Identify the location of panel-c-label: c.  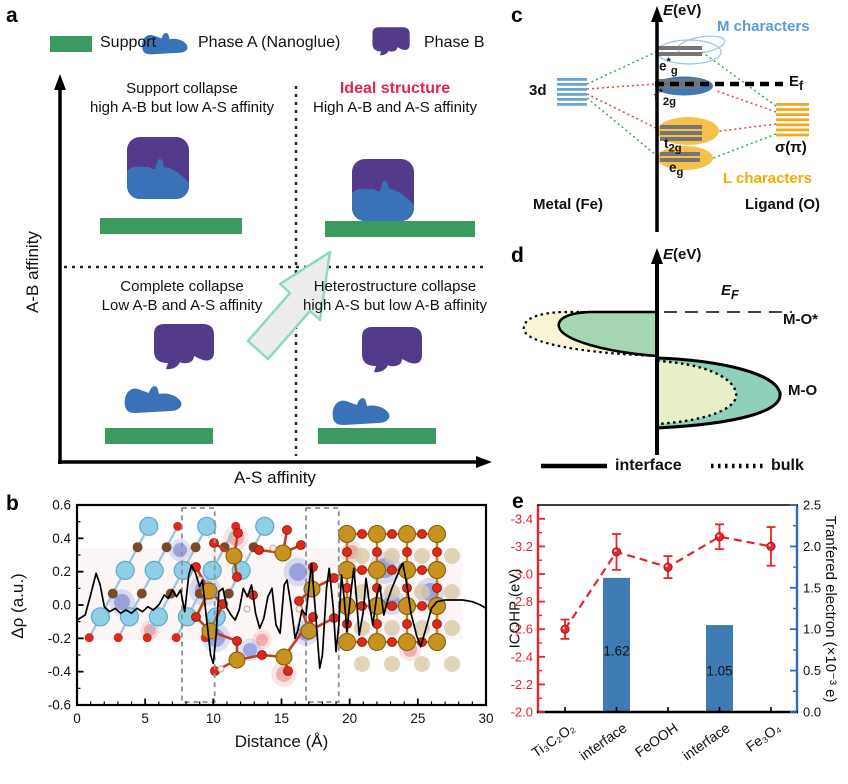
(517, 15).